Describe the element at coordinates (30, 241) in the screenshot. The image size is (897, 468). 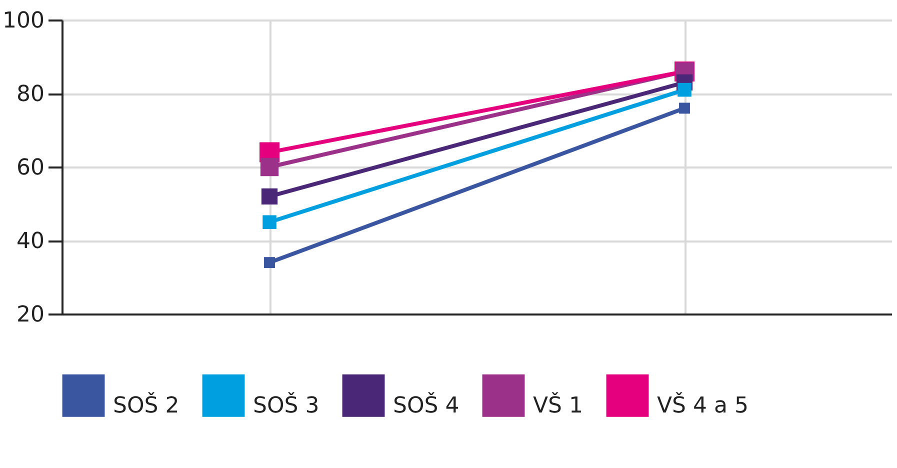
I see `y-tick-label: 40` at that location.